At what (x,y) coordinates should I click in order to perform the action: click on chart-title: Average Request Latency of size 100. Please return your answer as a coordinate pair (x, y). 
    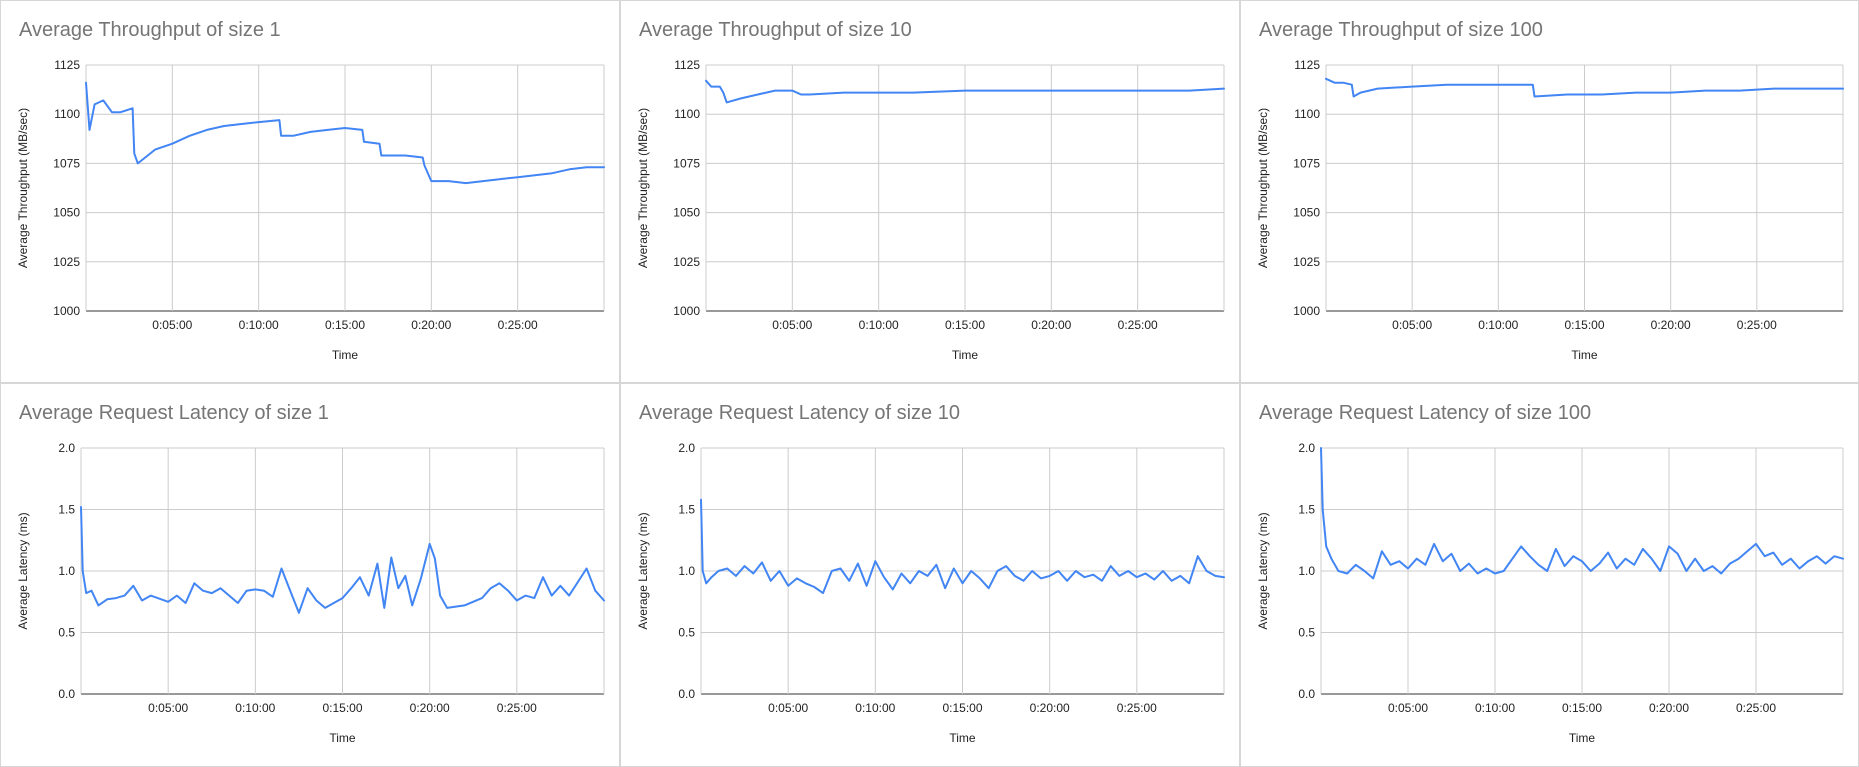
    Looking at the image, I should click on (1425, 413).